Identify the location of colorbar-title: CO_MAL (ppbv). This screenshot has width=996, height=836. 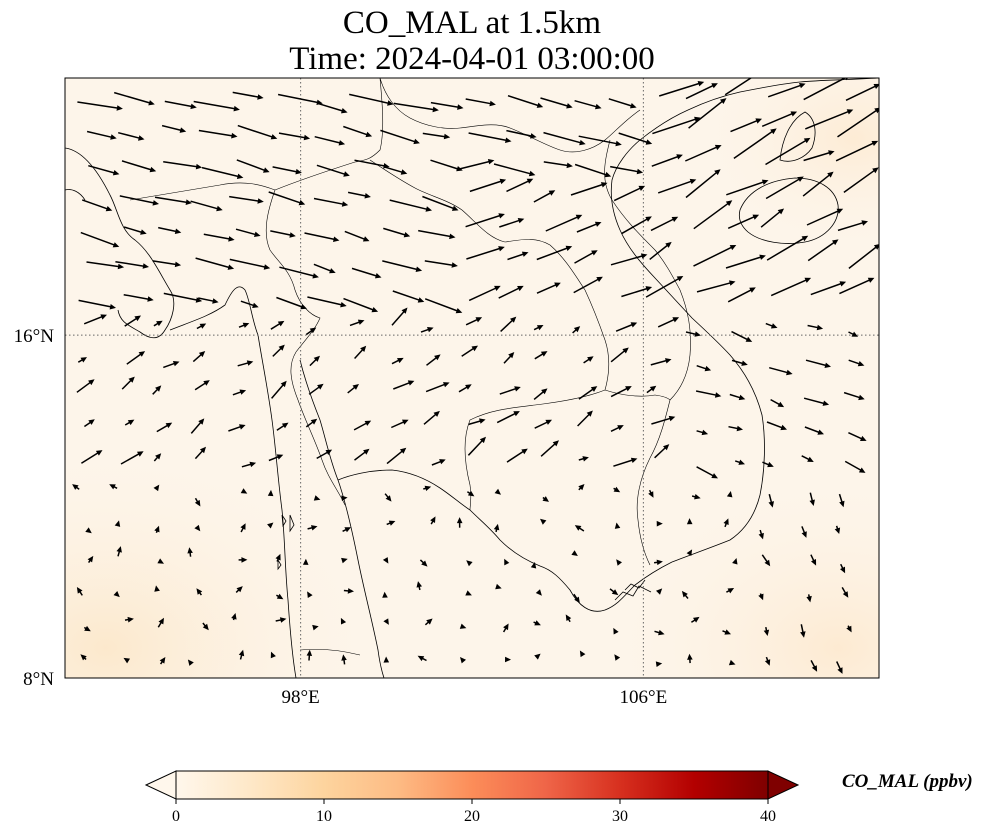
(907, 781).